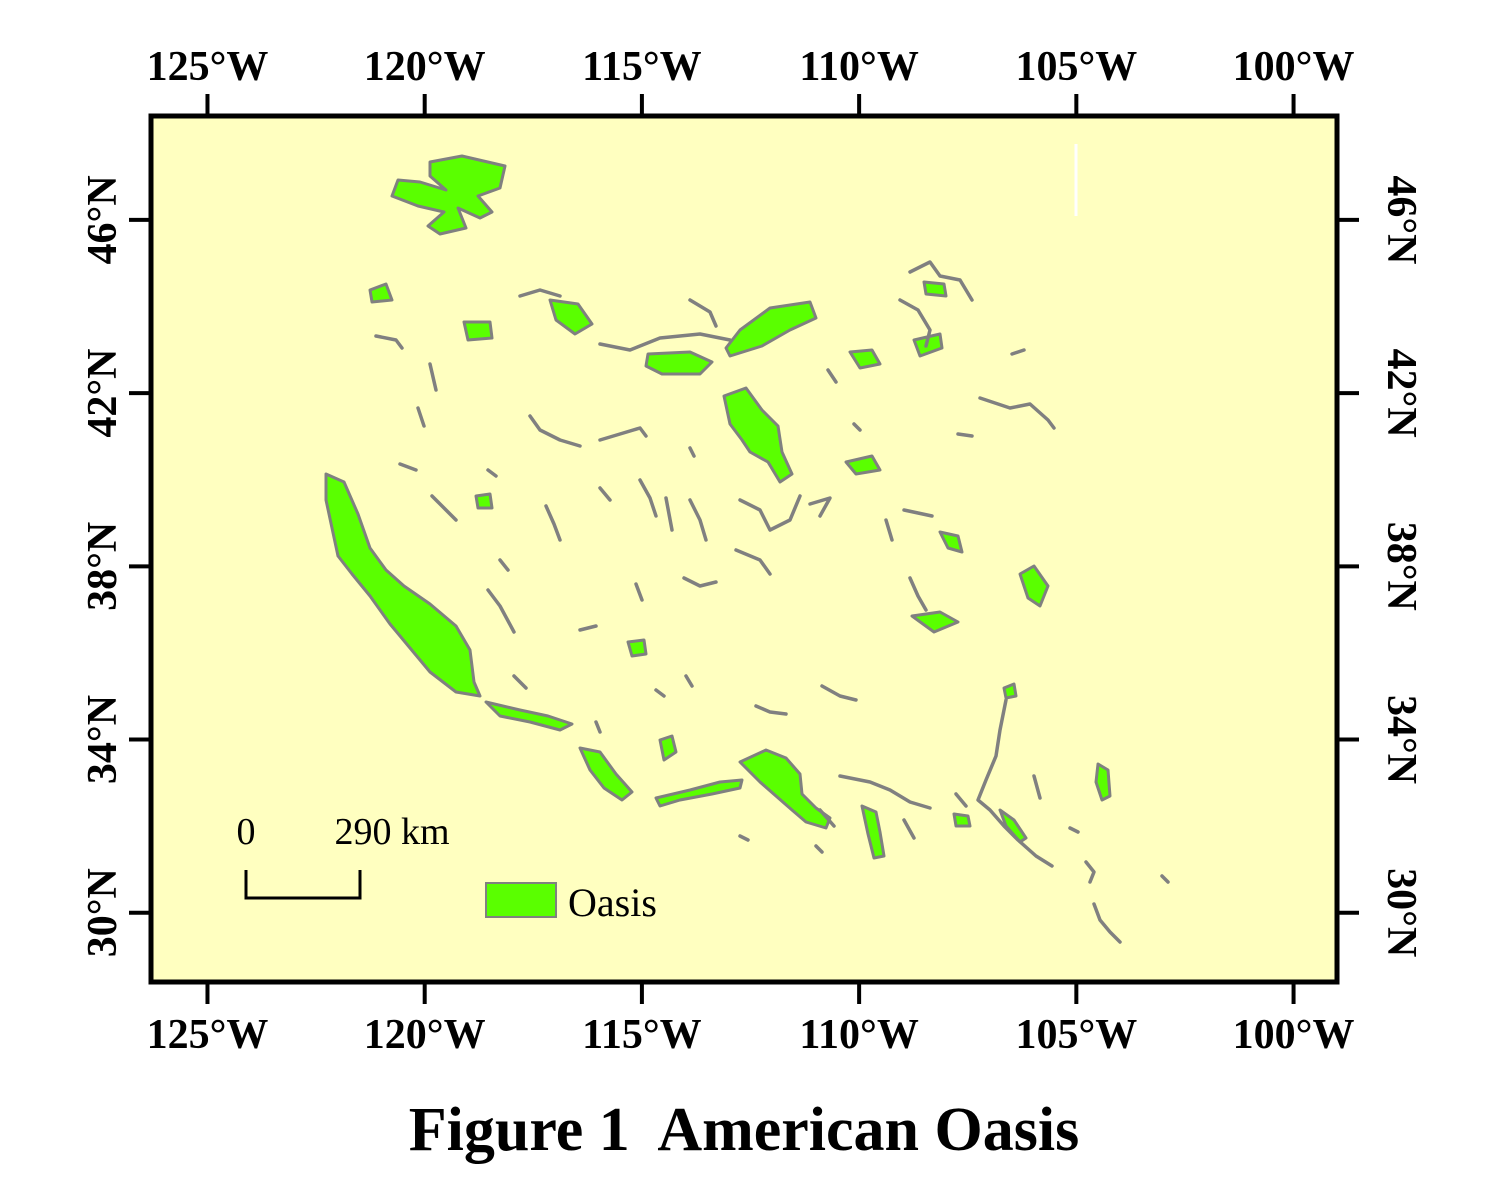 This screenshot has width=1497, height=1198. I want to click on lon-label-bottom-0: 125°W, so click(208, 1035).